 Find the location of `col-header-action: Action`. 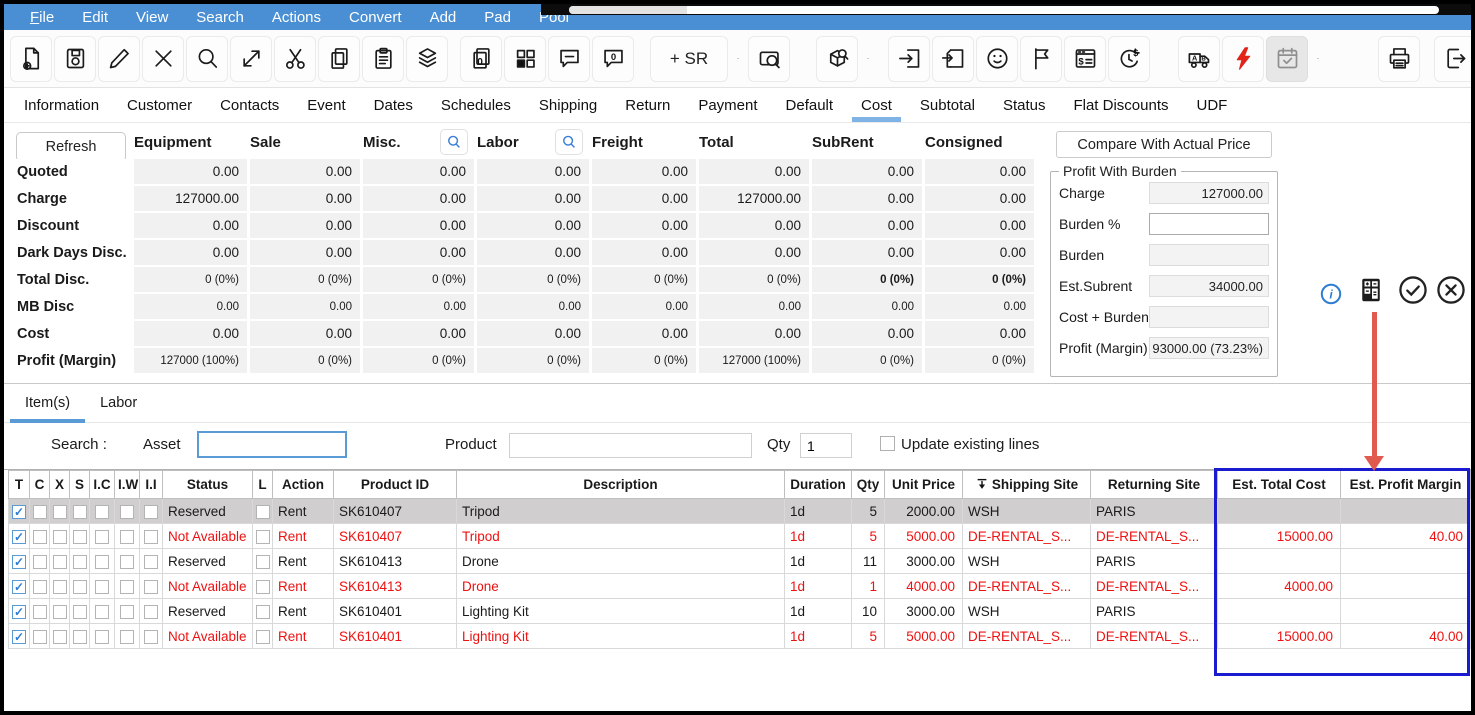

col-header-action: Action is located at coordinates (303, 484).